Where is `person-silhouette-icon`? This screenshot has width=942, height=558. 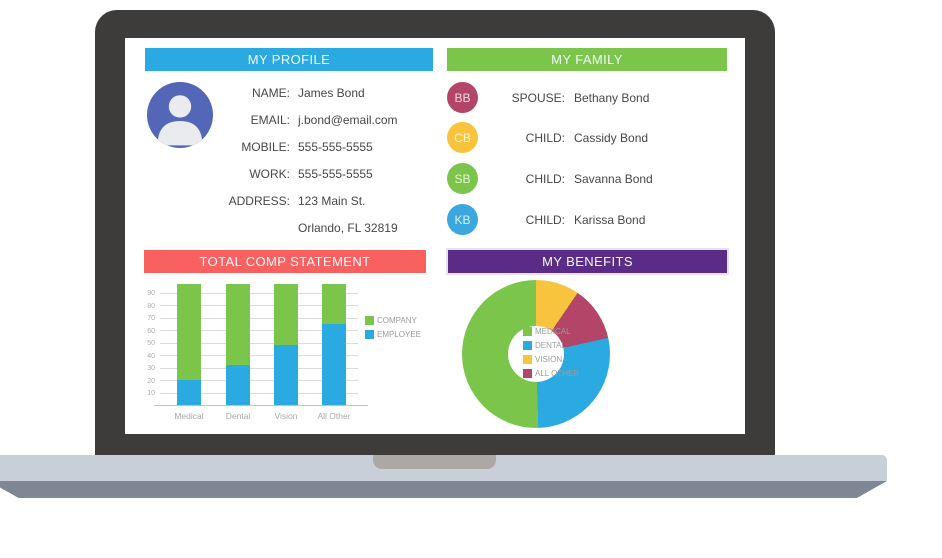
person-silhouette-icon is located at coordinates (180, 120).